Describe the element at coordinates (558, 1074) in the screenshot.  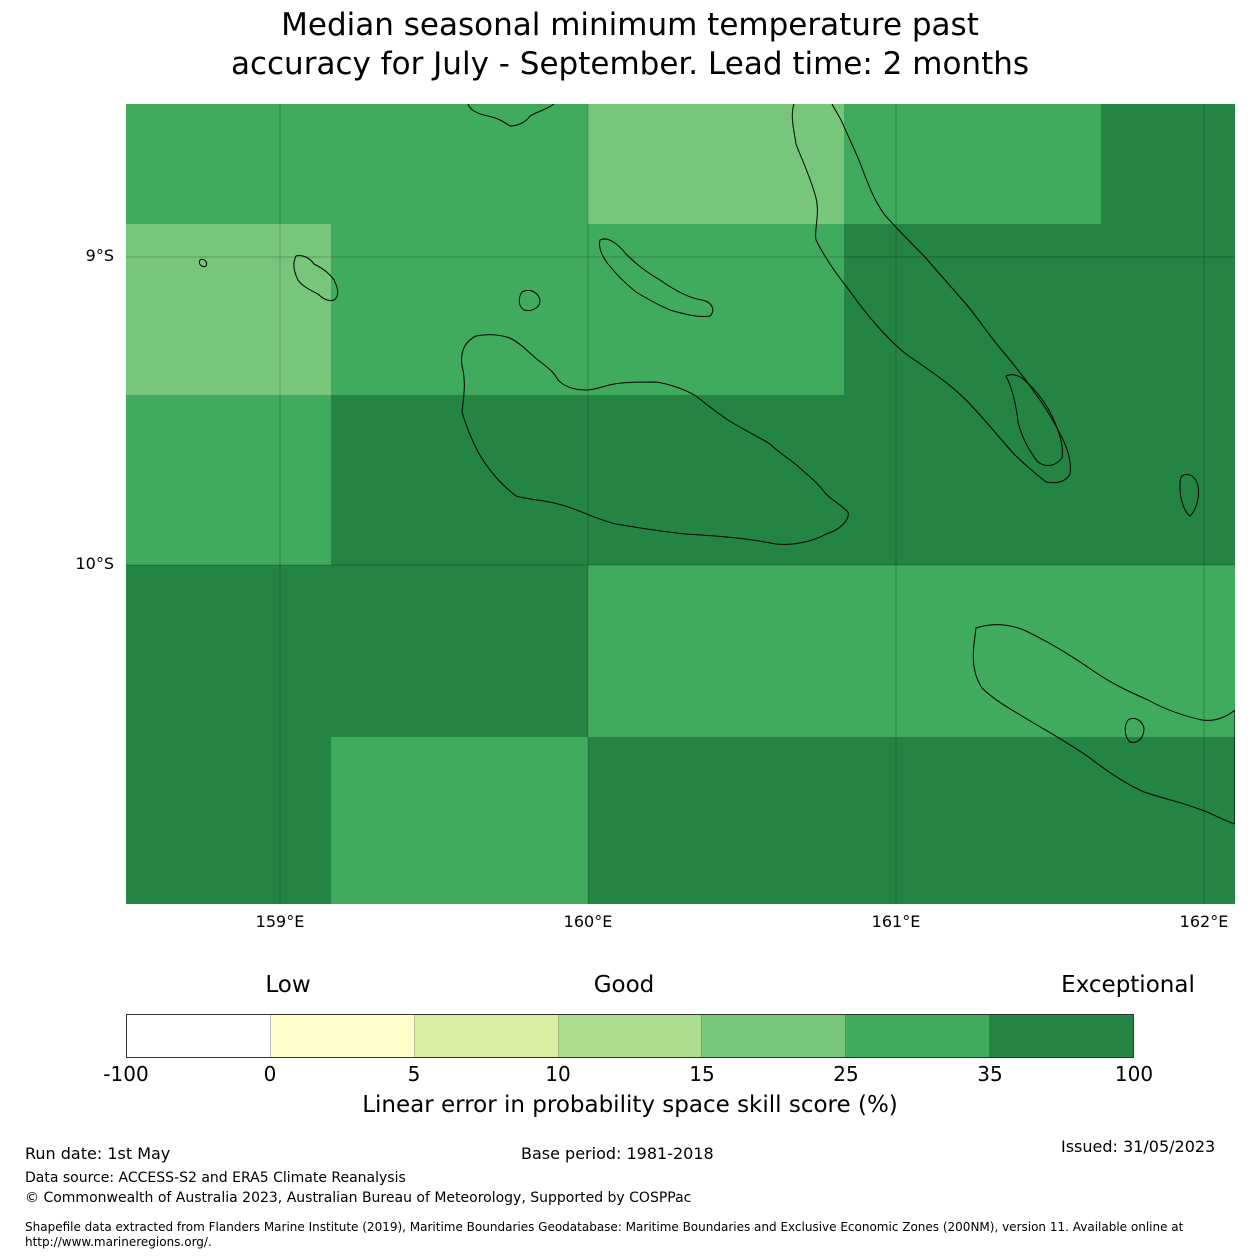
I see `colorbar-tick: 10` at that location.